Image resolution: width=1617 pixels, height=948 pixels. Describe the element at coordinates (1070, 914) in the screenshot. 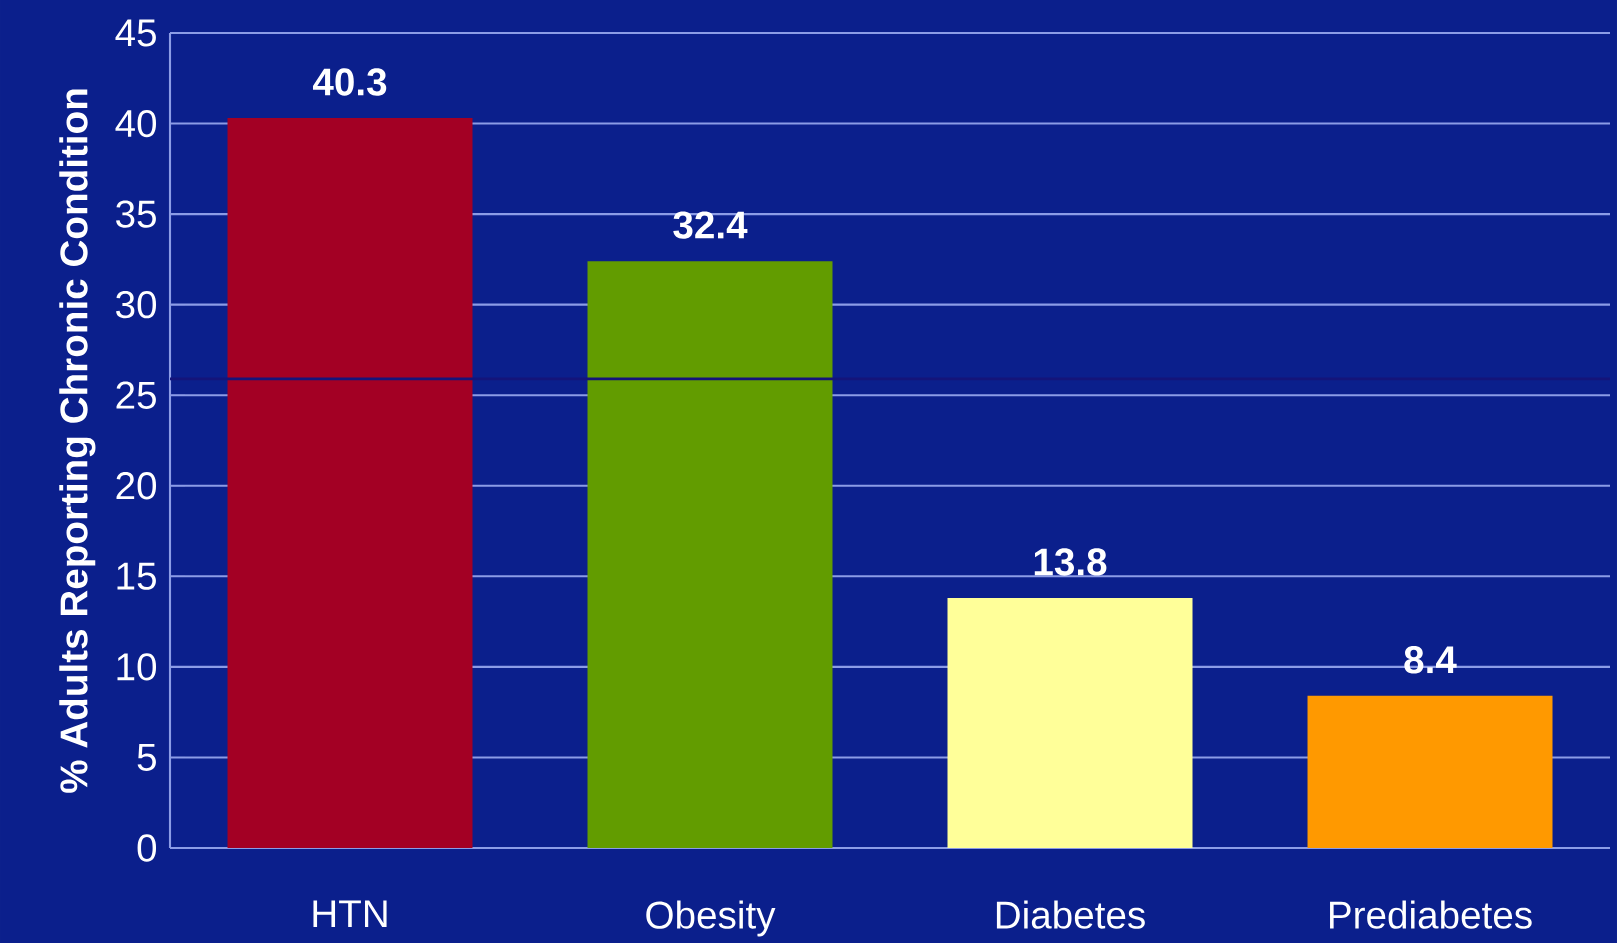

I see `x-tick-label: Diabetes` at that location.